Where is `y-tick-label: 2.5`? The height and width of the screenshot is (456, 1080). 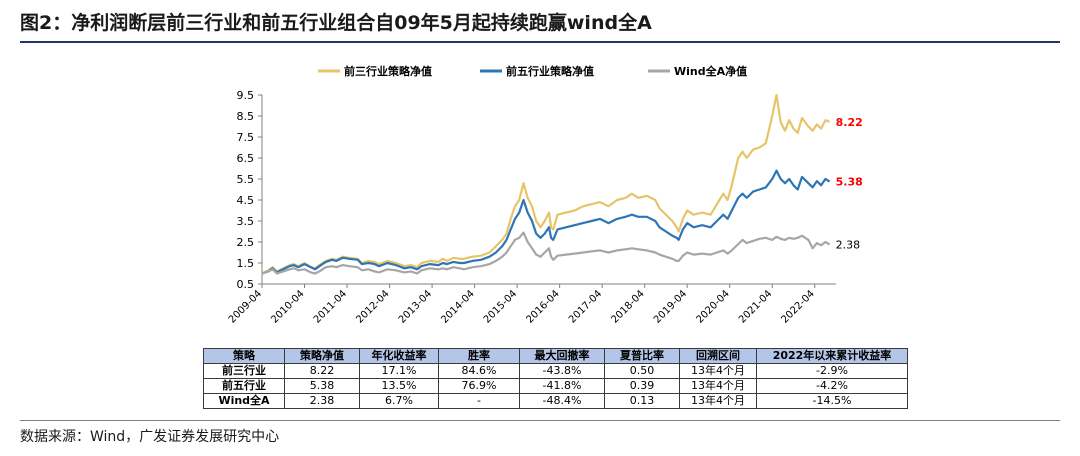
y-tick-label: 2.5 is located at coordinates (246, 242).